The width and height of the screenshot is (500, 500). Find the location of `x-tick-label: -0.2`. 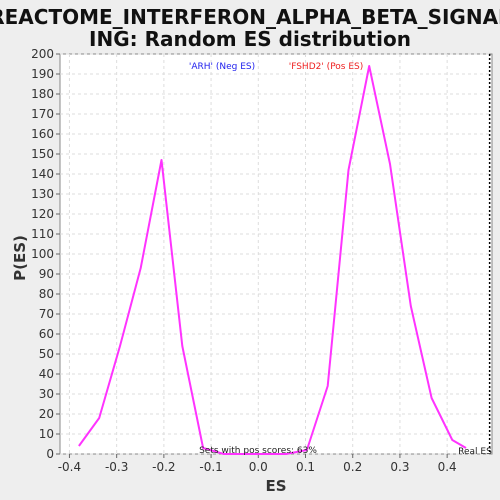

x-tick-label: -0.2 is located at coordinates (163, 467).